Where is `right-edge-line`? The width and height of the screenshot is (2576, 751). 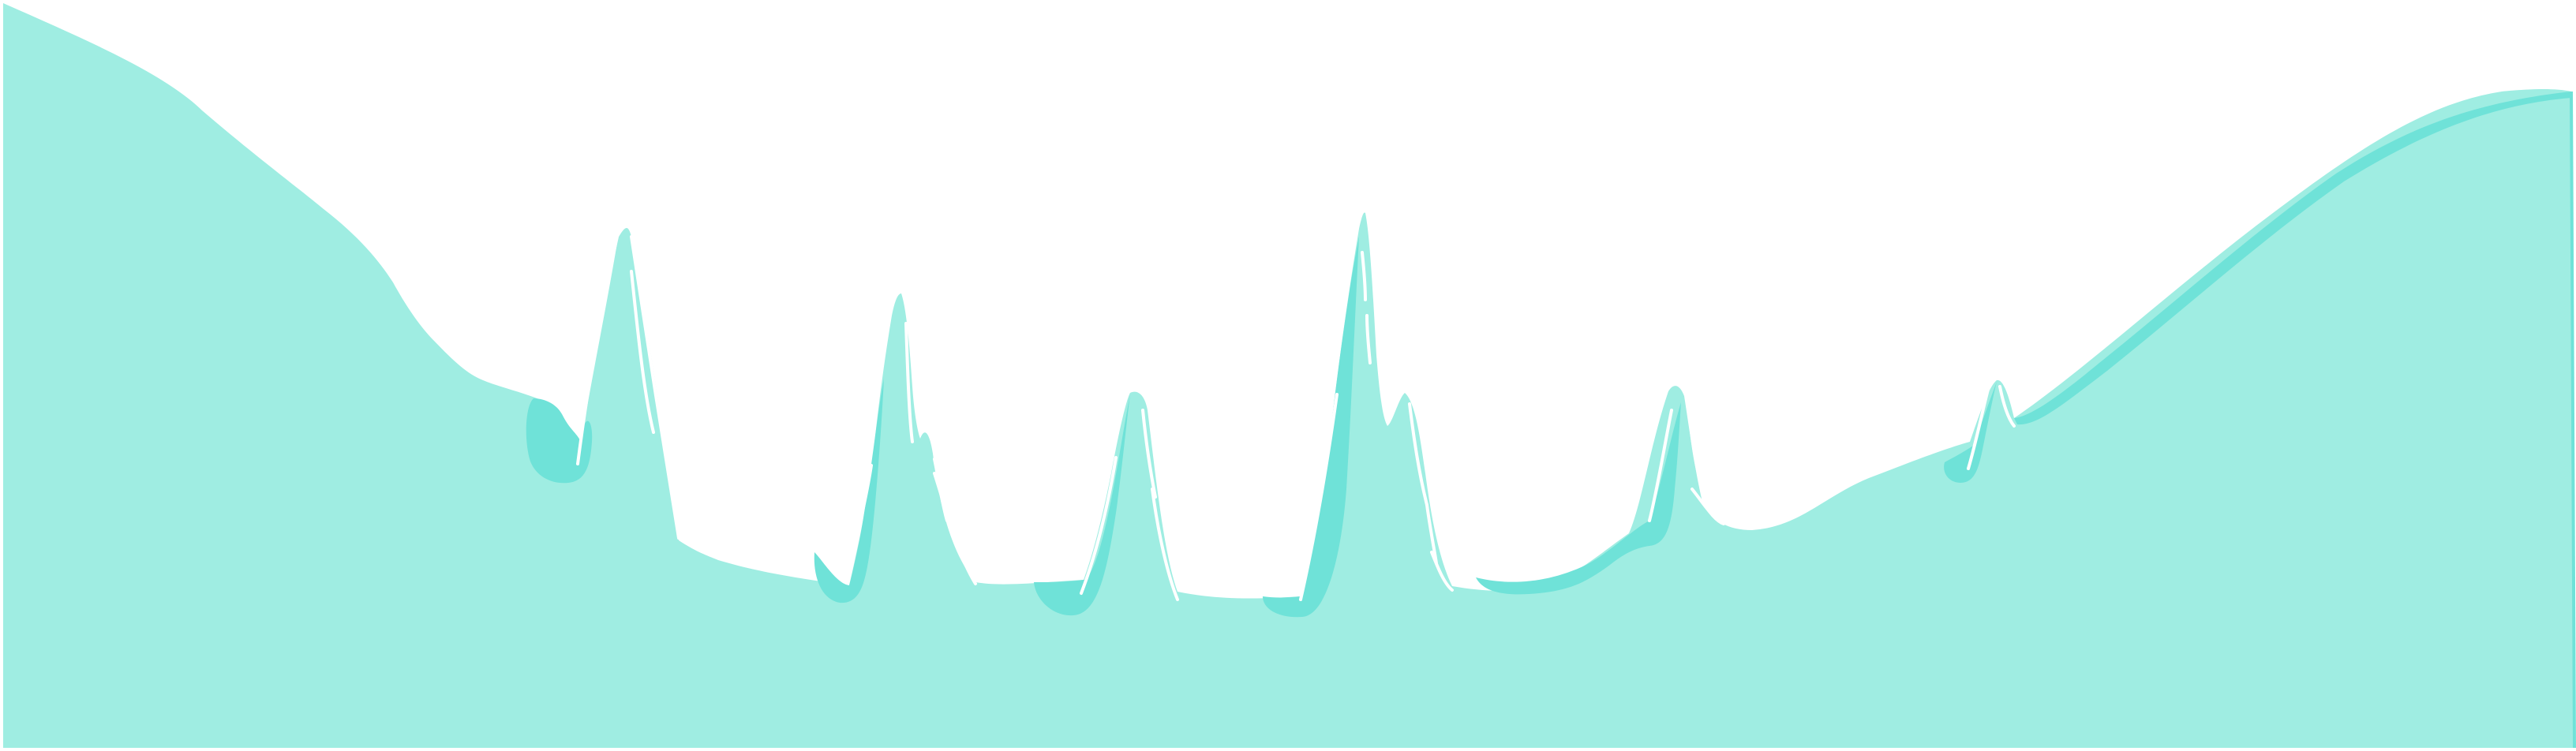
right-edge-line is located at coordinates (2573, 420).